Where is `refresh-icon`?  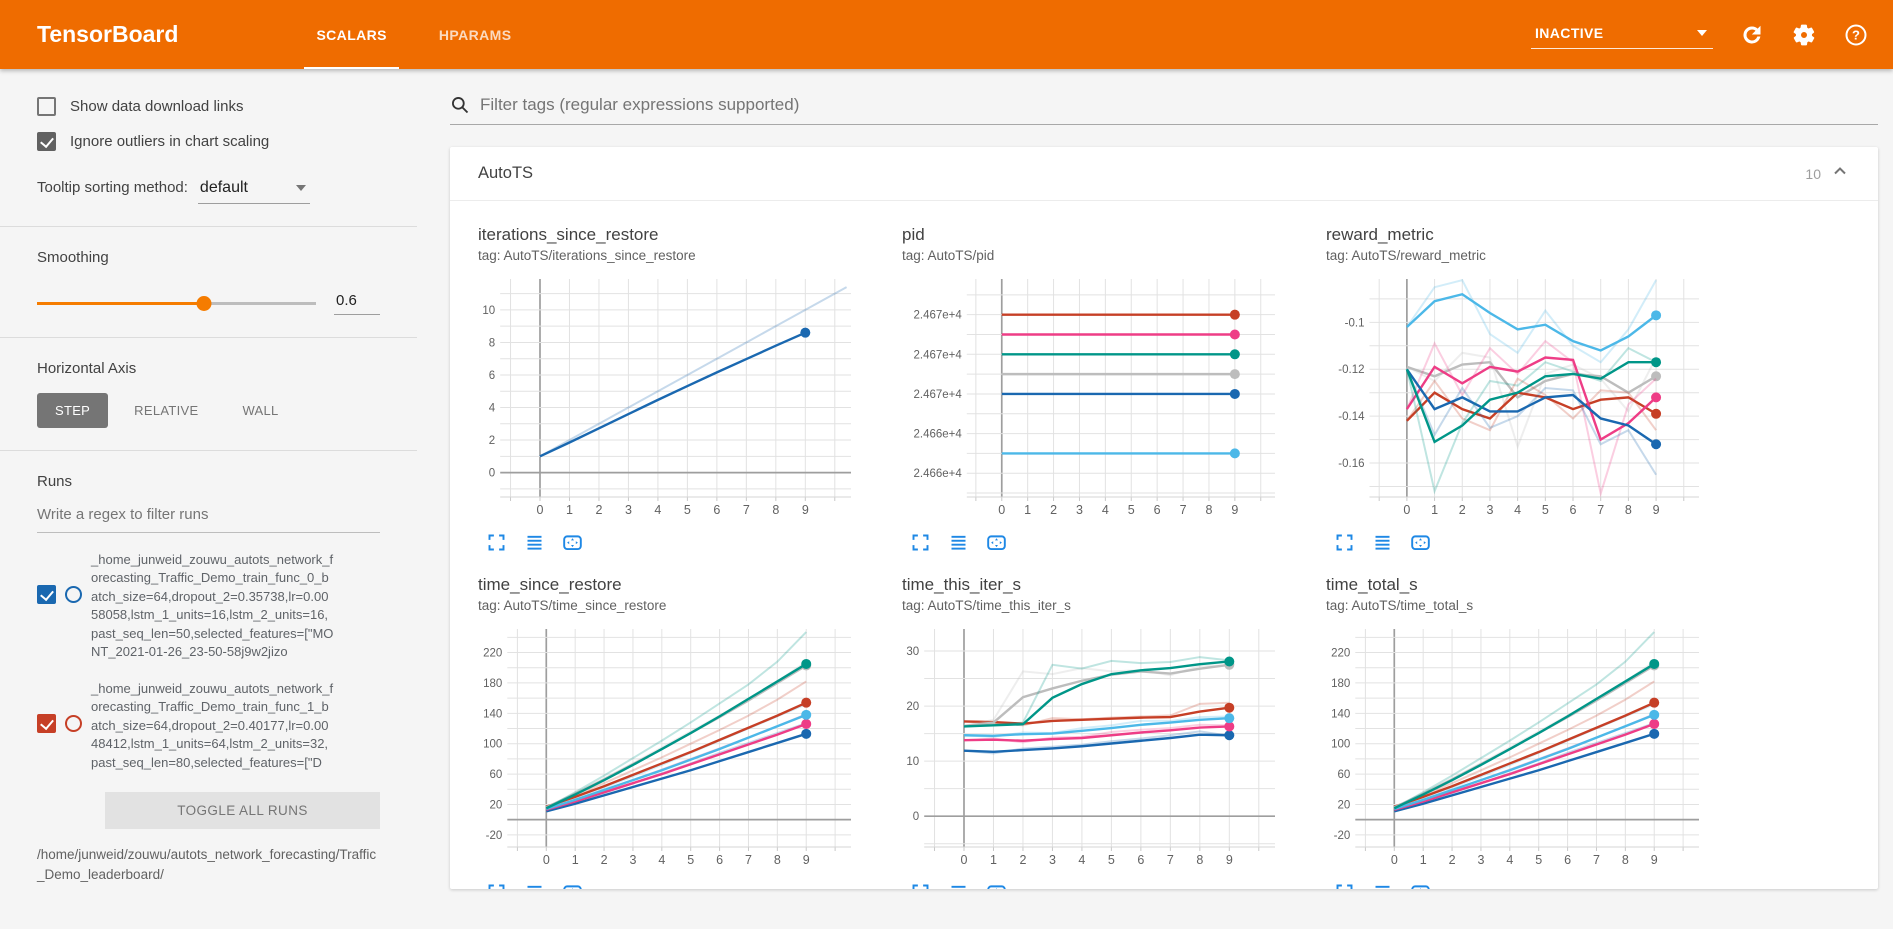 refresh-icon is located at coordinates (1752, 34).